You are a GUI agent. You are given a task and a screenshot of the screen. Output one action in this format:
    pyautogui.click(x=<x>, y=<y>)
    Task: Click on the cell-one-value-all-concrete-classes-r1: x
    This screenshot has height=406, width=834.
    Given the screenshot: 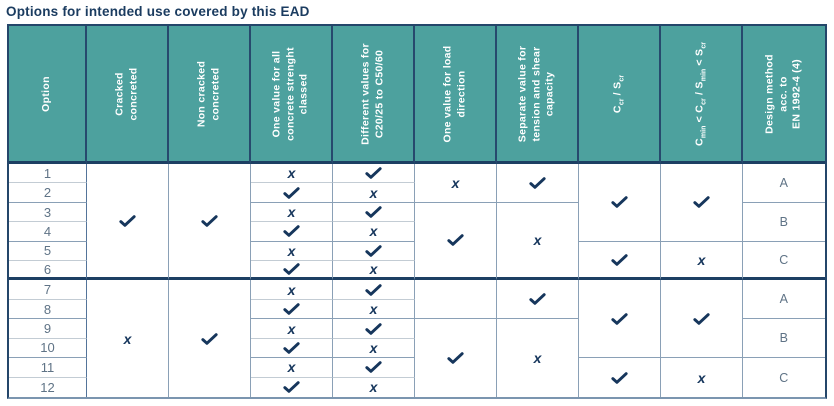 What is the action you would take?
    pyautogui.click(x=292, y=174)
    